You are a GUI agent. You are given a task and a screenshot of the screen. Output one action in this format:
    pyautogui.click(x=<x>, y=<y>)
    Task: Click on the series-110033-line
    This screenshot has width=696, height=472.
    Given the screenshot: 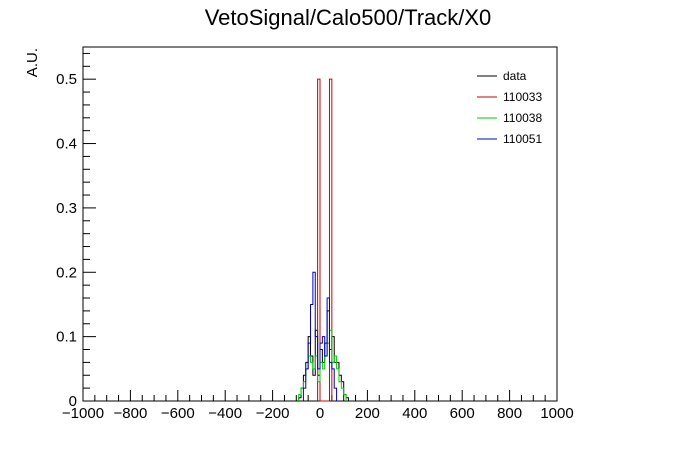 What is the action you would take?
    pyautogui.click(x=325, y=240)
    